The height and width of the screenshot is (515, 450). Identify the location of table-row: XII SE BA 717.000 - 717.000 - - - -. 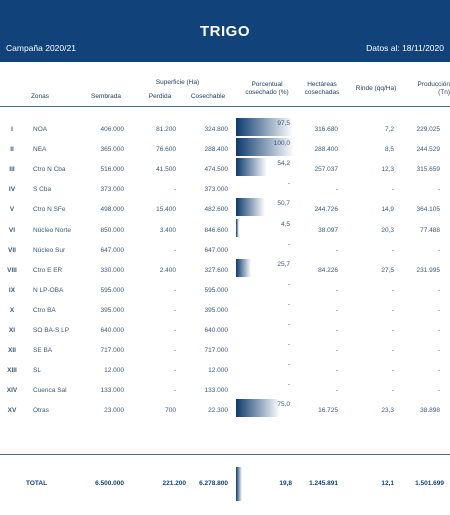
(225, 352).